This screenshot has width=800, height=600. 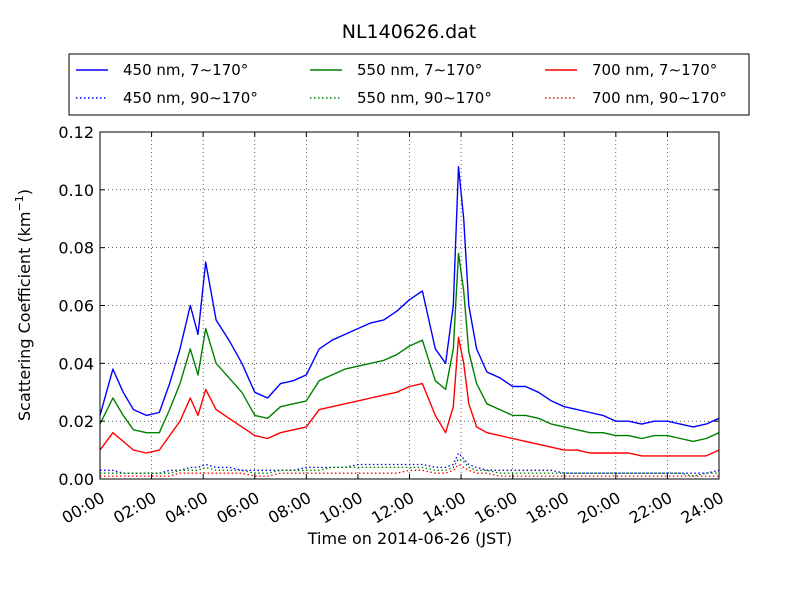 What do you see at coordinates (19, 203) in the screenshot?
I see `y-axis-title-superscript: −1` at bounding box center [19, 203].